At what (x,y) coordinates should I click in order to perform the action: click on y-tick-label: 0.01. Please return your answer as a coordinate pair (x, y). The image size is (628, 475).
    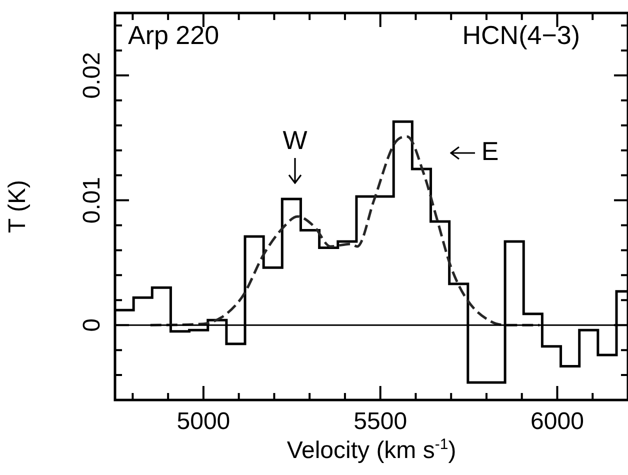
    Looking at the image, I should click on (92, 200).